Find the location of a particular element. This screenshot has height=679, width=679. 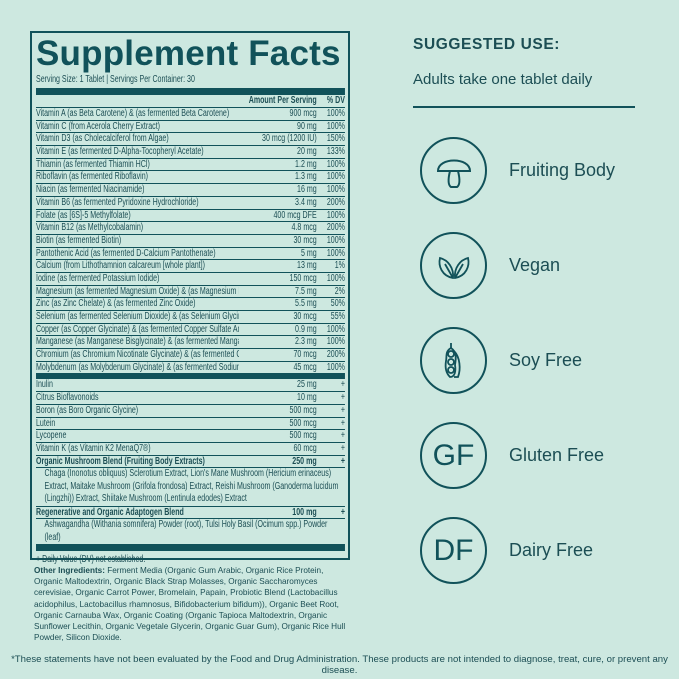

other-ingredients-label: Other Ingredients: is located at coordinates (69, 570).